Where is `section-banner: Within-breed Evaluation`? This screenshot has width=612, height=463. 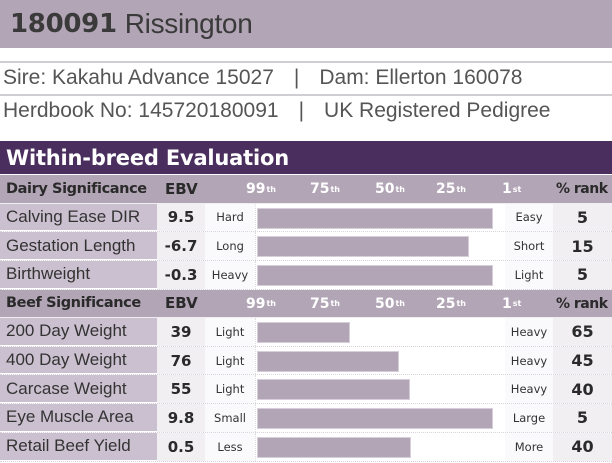 section-banner: Within-breed Evaluation is located at coordinates (306, 157).